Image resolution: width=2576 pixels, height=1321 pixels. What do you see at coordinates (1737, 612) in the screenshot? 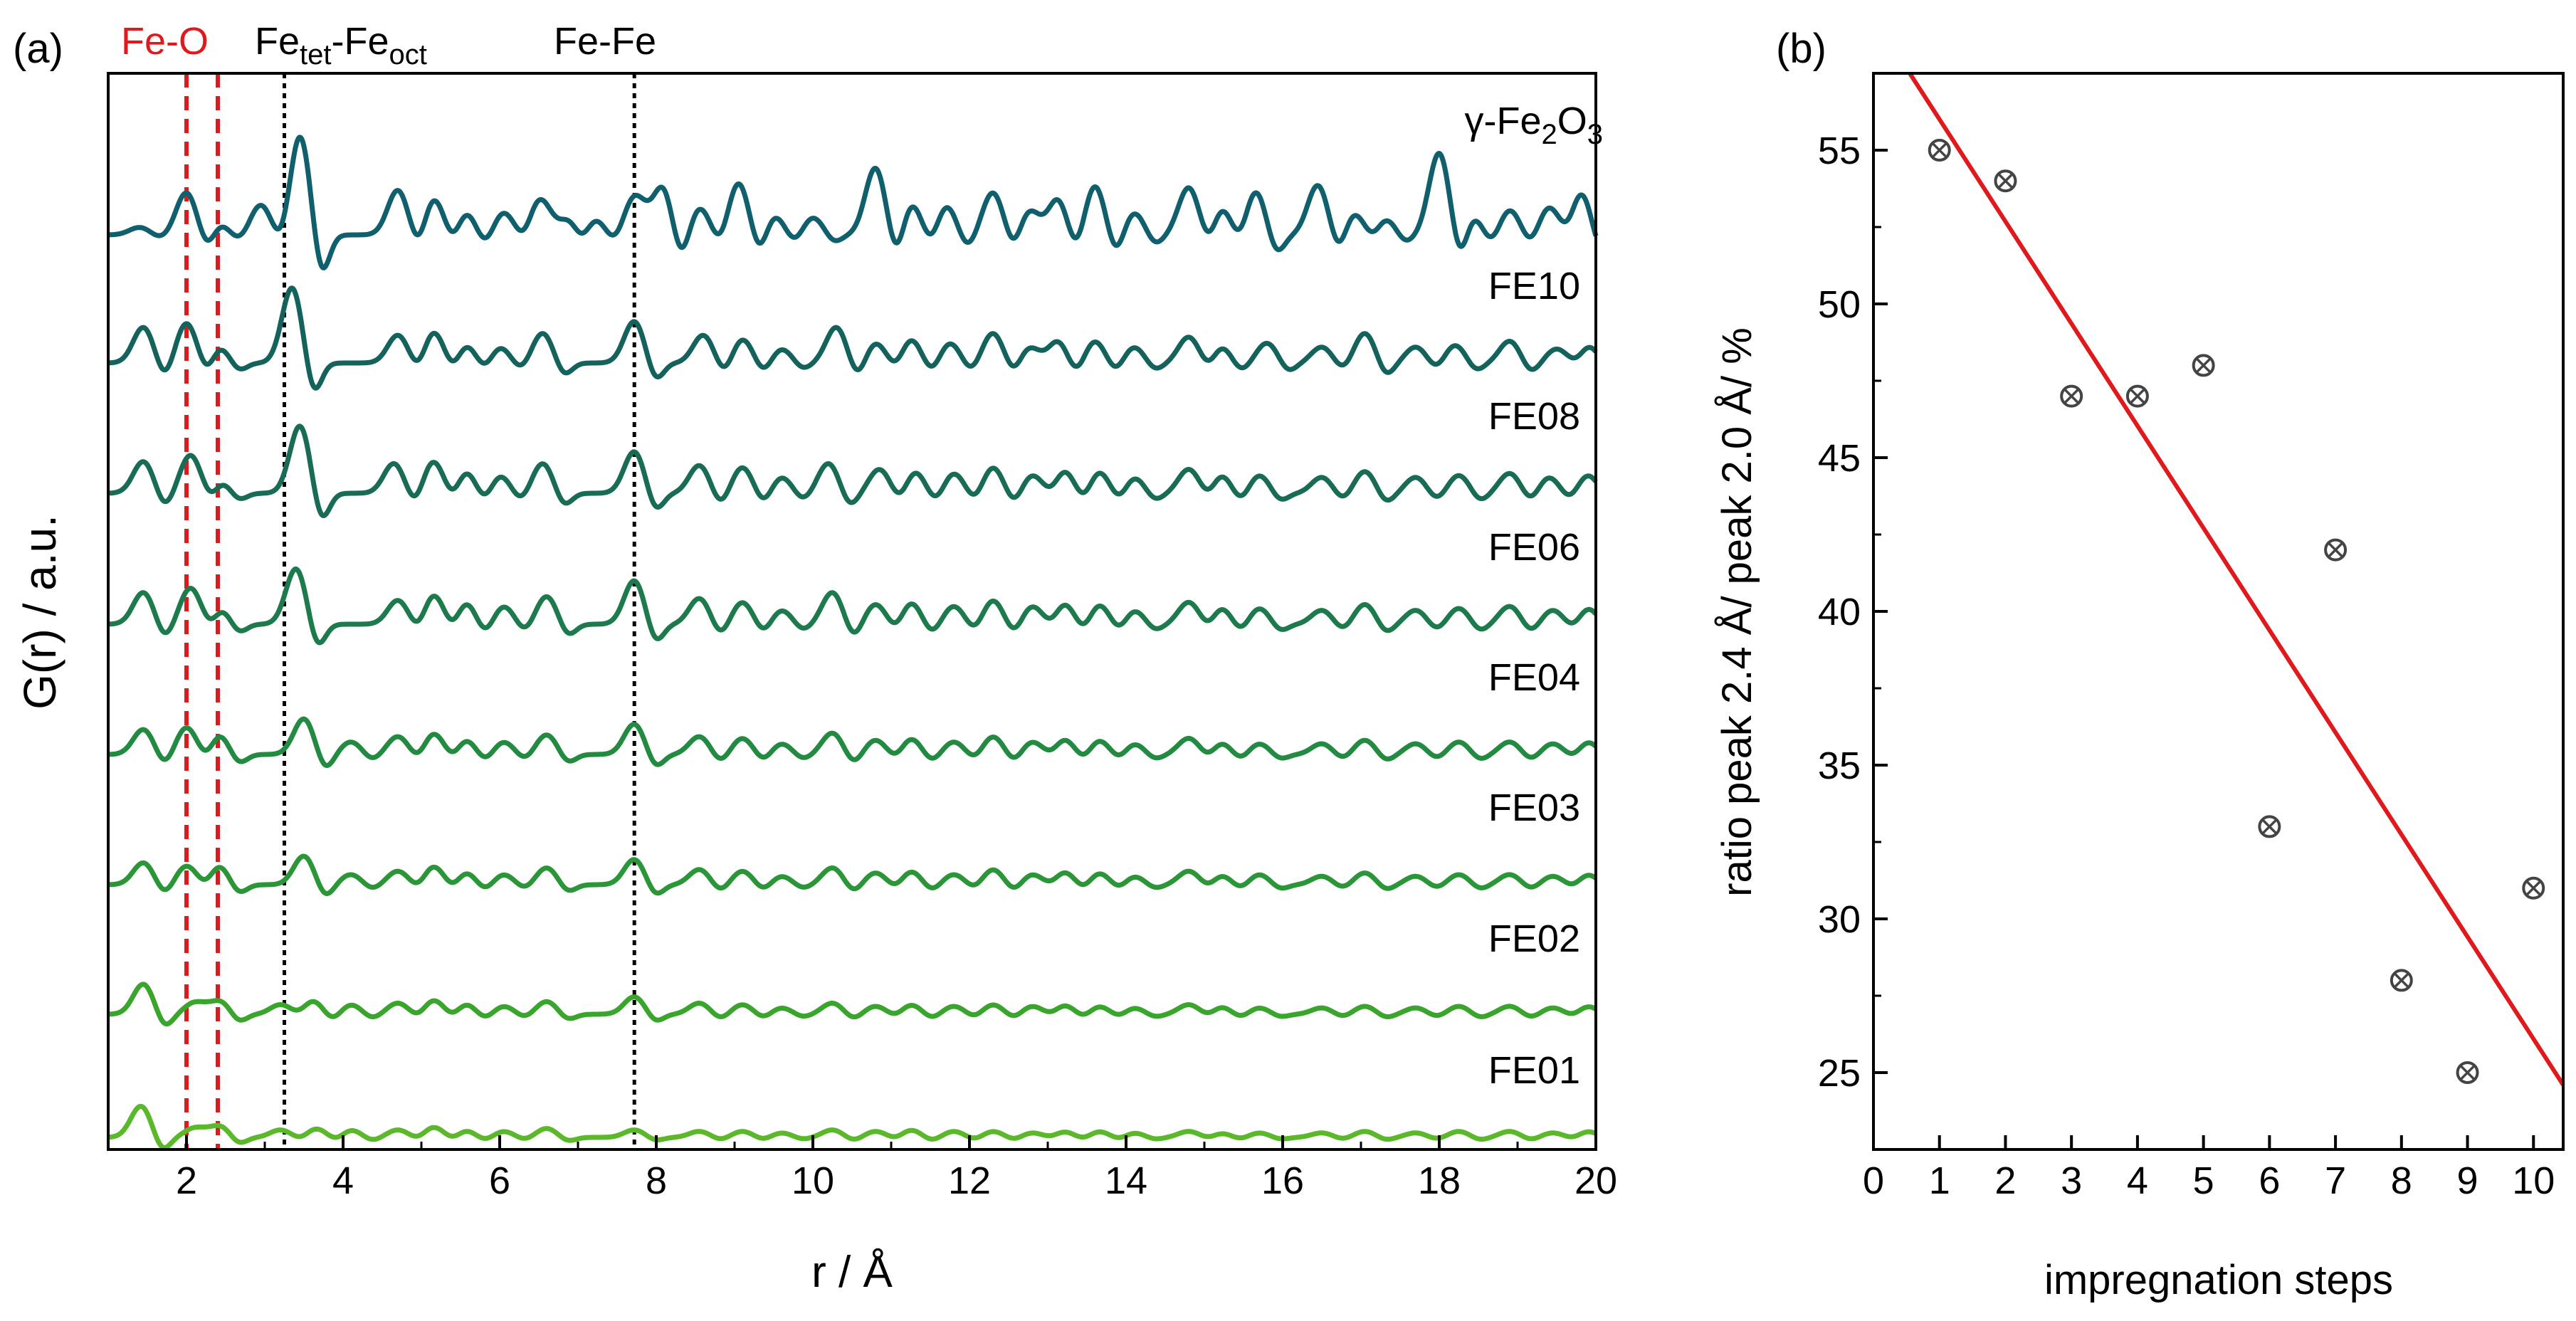
I see `panel-b-y-axis-label: ratio peak 2.4 Å/ peak 2.0 Å/ %` at bounding box center [1737, 612].